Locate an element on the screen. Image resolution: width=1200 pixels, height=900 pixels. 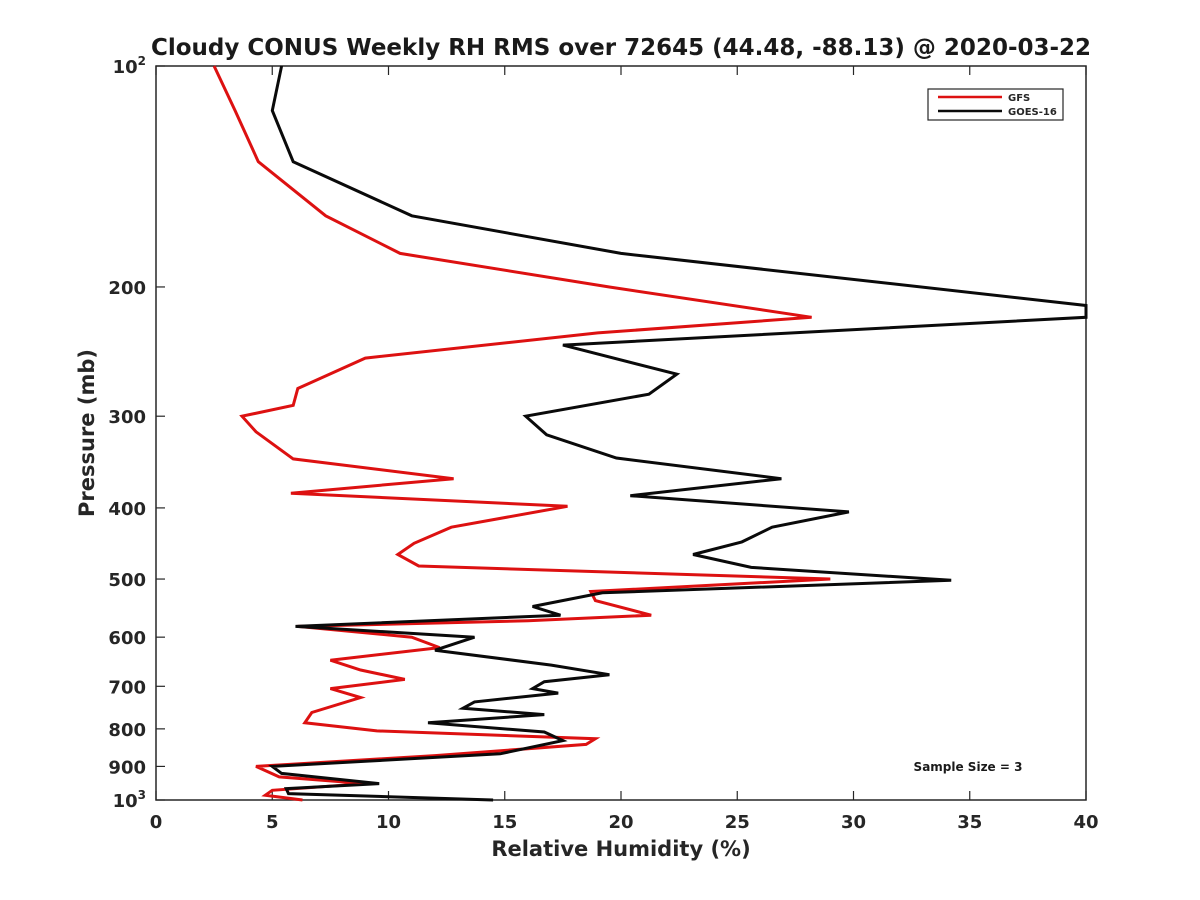
legend-label-gfs: GFS is located at coordinates (1019, 98).